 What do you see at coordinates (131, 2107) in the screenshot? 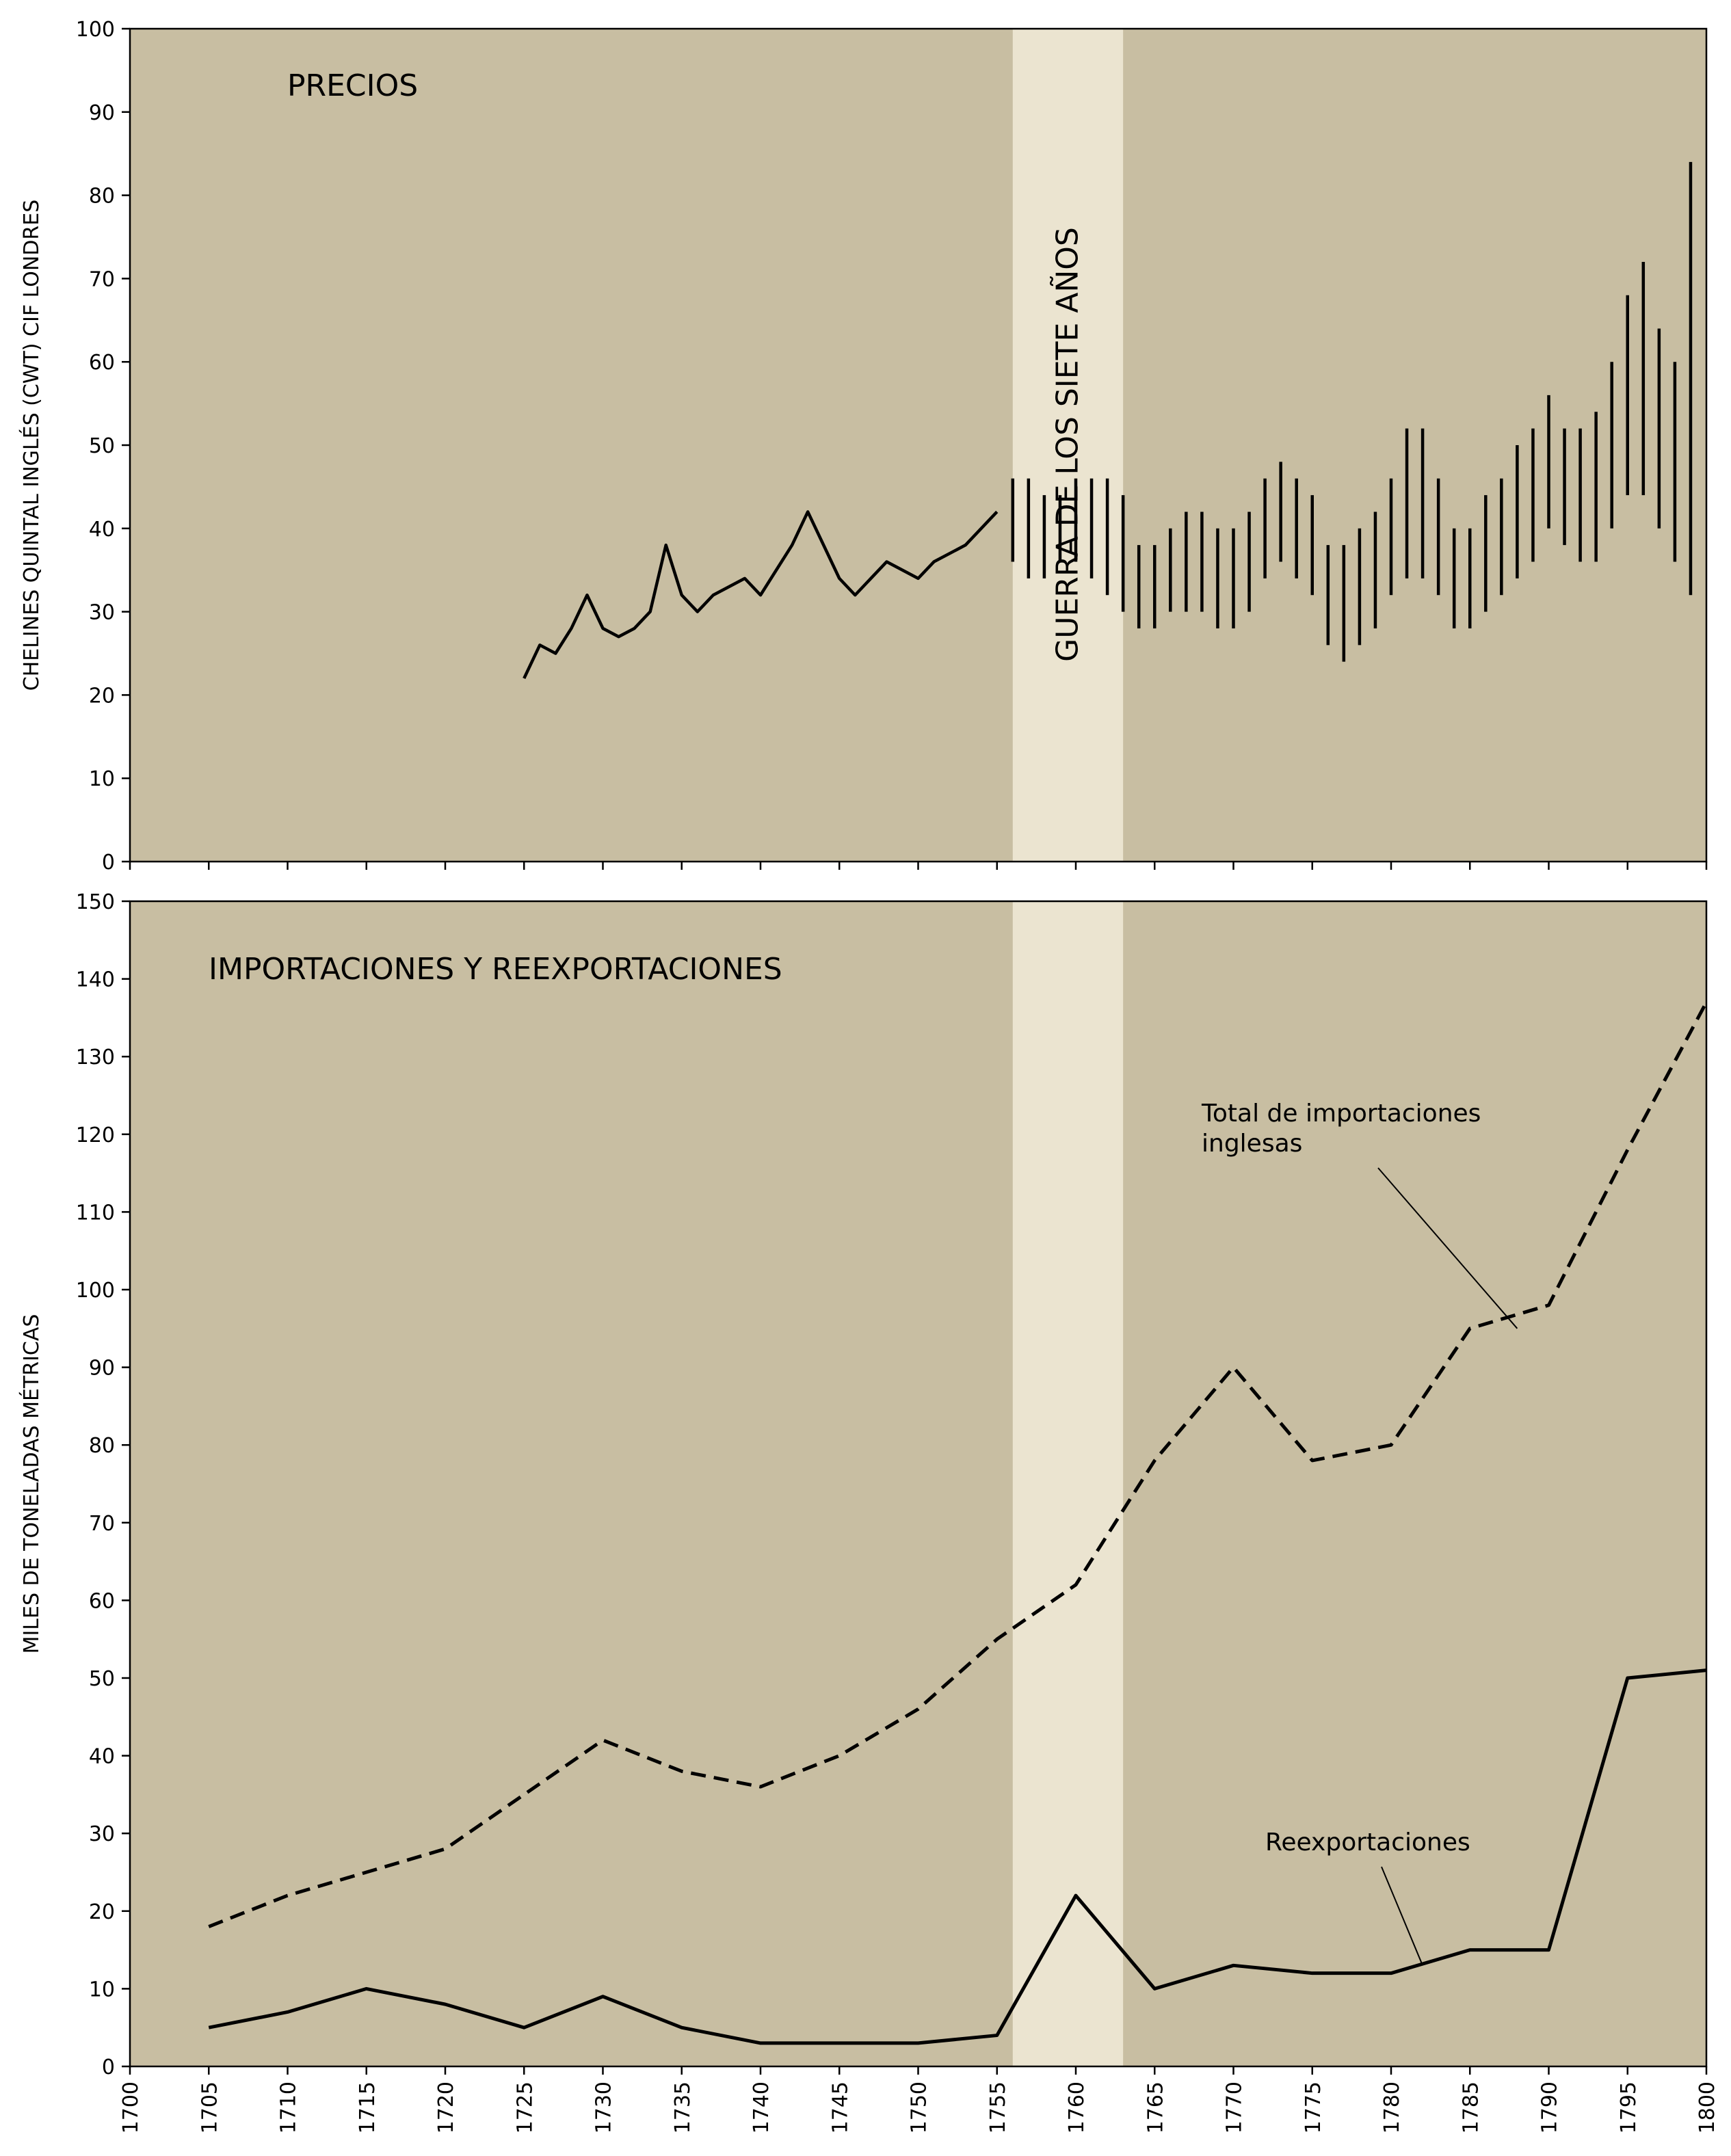
I see `x-tick-label: 1700` at bounding box center [131, 2107].